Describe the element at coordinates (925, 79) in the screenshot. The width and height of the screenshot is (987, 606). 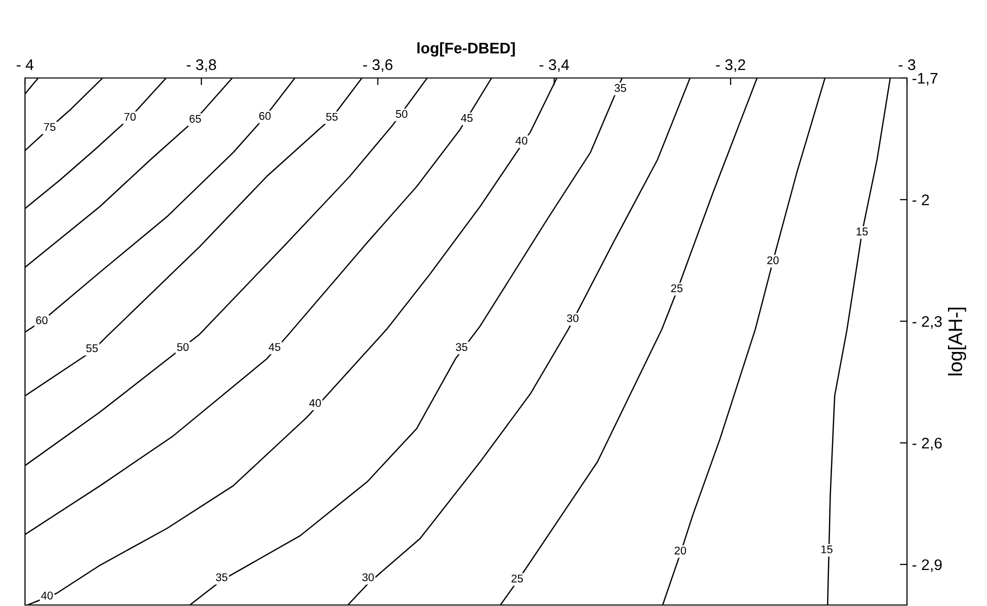
I see `y-tick-label: -1,7` at that location.